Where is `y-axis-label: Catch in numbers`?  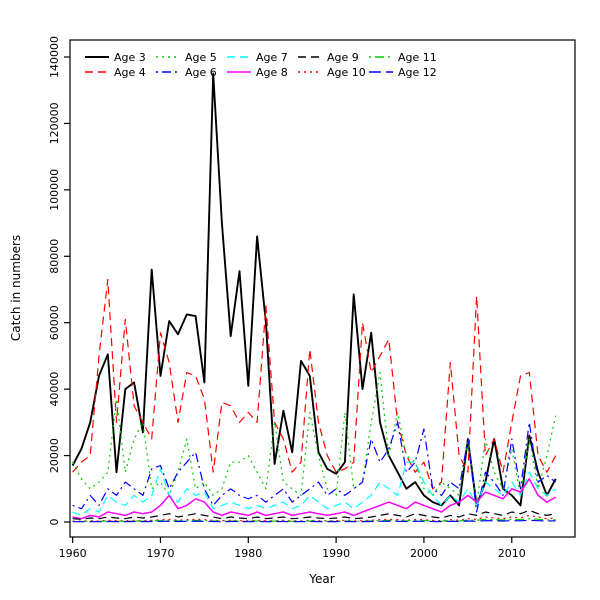 y-axis-label: Catch in numbers is located at coordinates (16, 288).